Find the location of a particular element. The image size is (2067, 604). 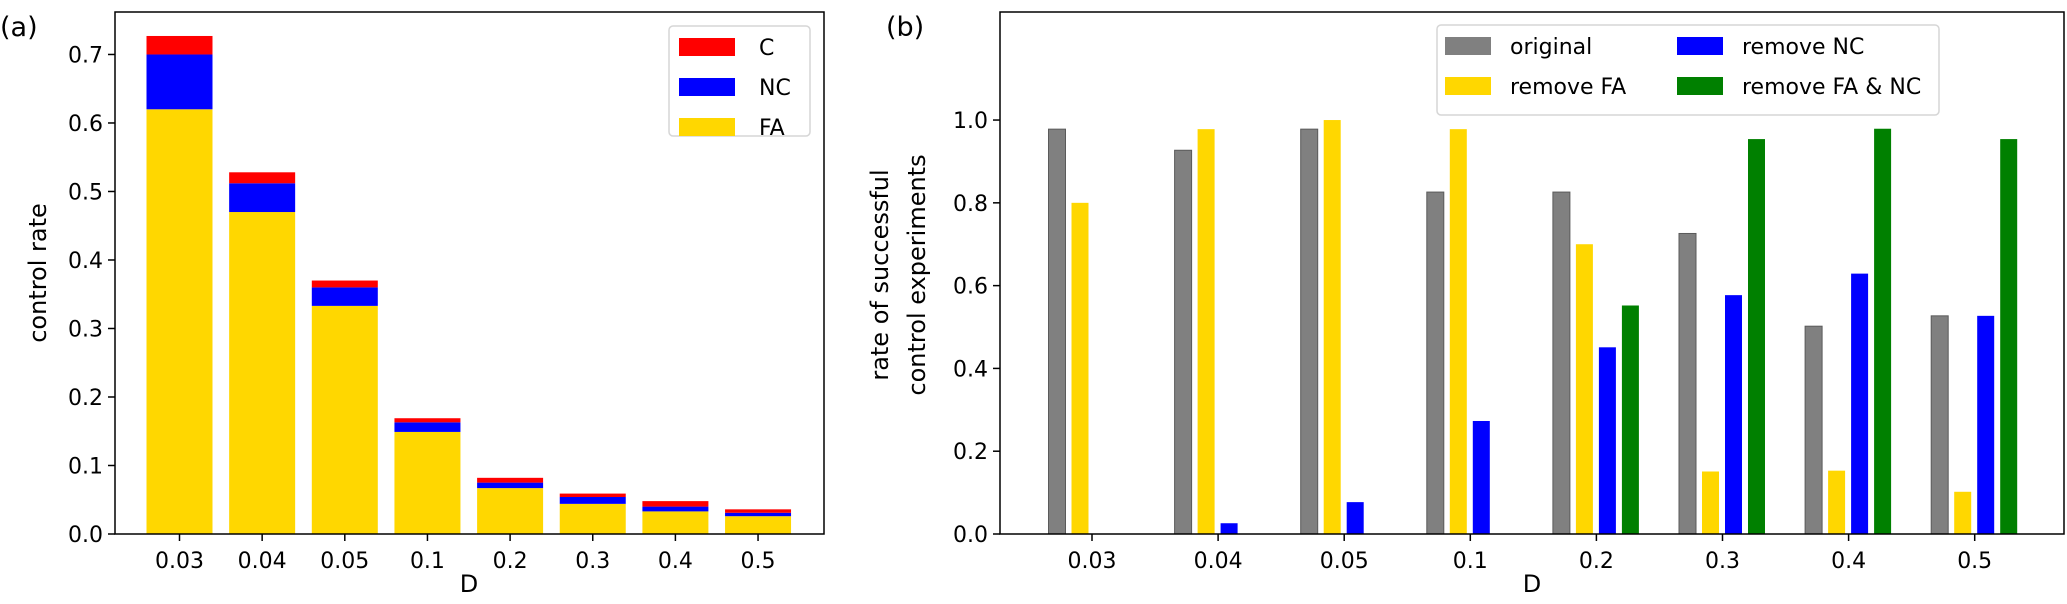

bar-b-original-0.05 is located at coordinates (1309, 331).